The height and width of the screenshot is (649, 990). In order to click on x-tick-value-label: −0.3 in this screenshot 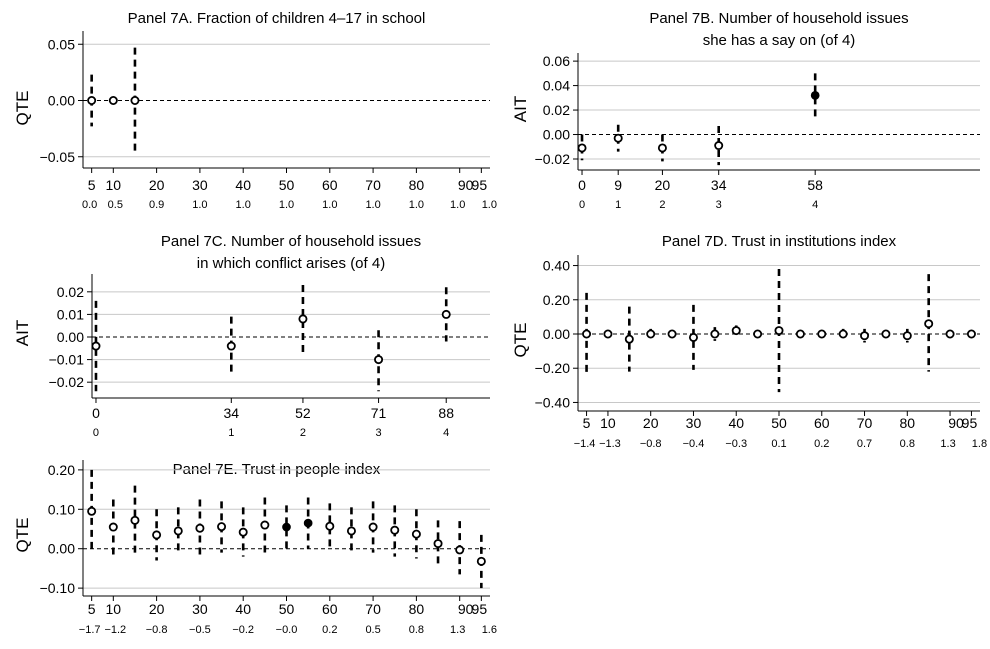, I will do `click(736, 444)`.